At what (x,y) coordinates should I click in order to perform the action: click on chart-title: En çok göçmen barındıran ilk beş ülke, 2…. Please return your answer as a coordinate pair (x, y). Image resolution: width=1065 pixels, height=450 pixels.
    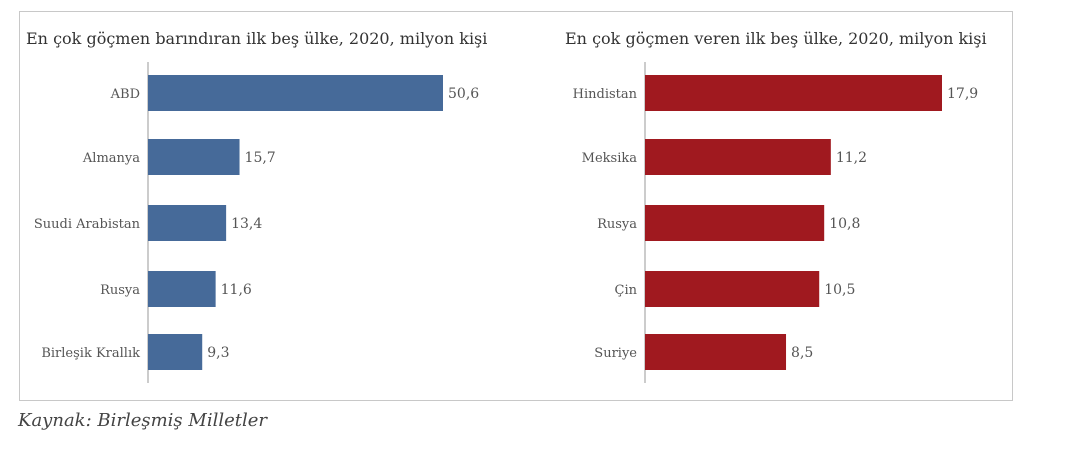
    Looking at the image, I should click on (256, 38).